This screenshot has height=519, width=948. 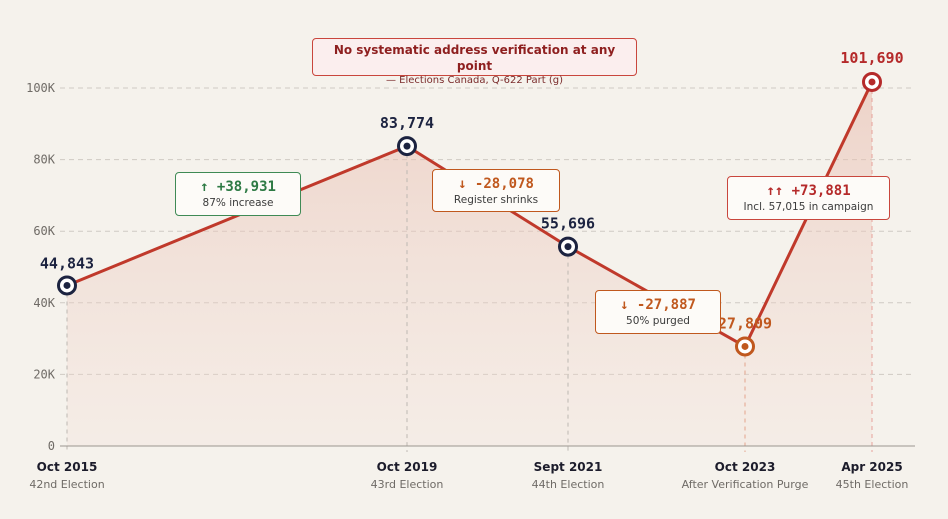 What do you see at coordinates (658, 321) in the screenshot?
I see `annotation-note: 50% purged` at bounding box center [658, 321].